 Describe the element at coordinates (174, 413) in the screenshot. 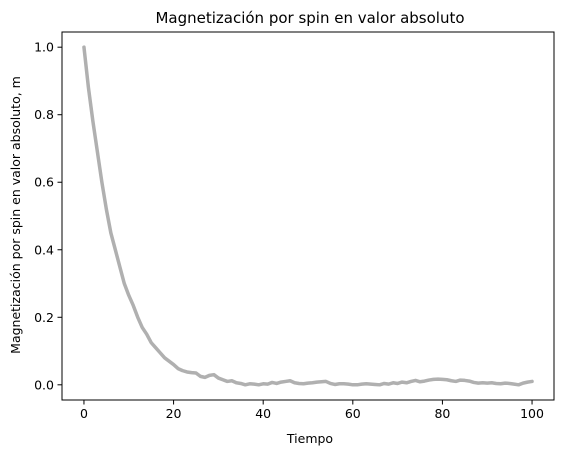

I see `x-tick-label: 20` at that location.